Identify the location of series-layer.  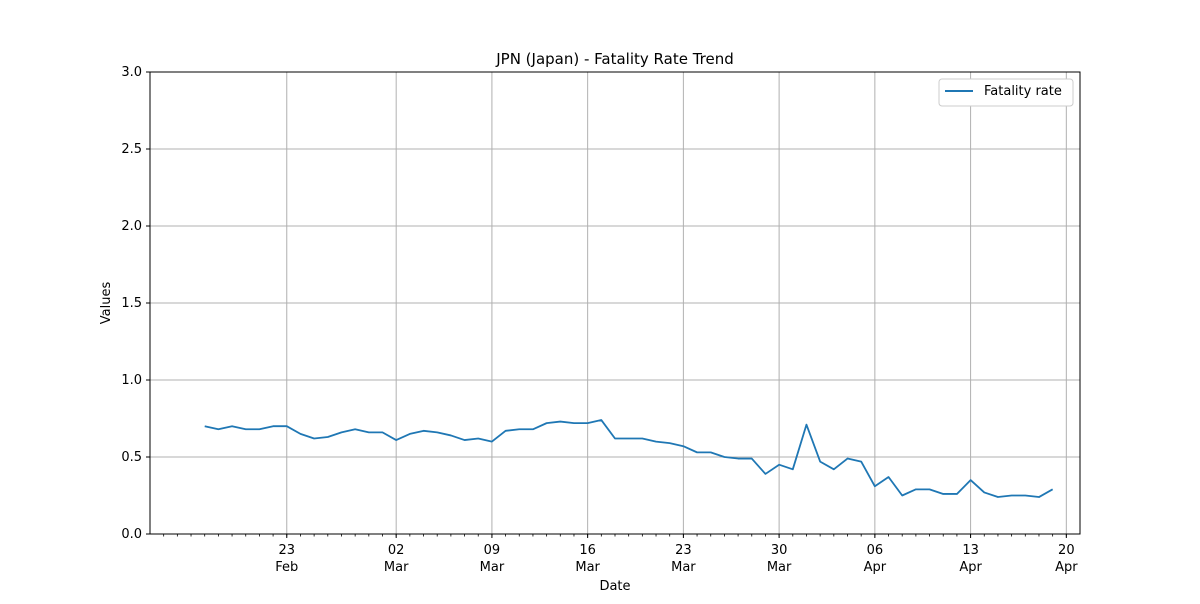
(629, 458).